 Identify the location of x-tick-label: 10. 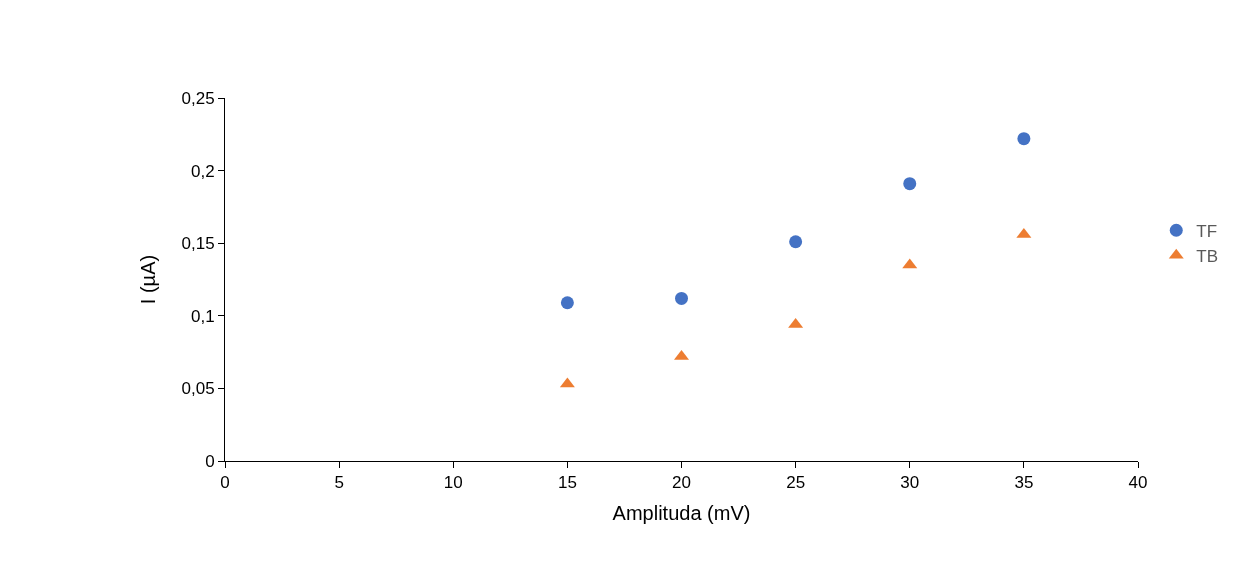
(453, 483).